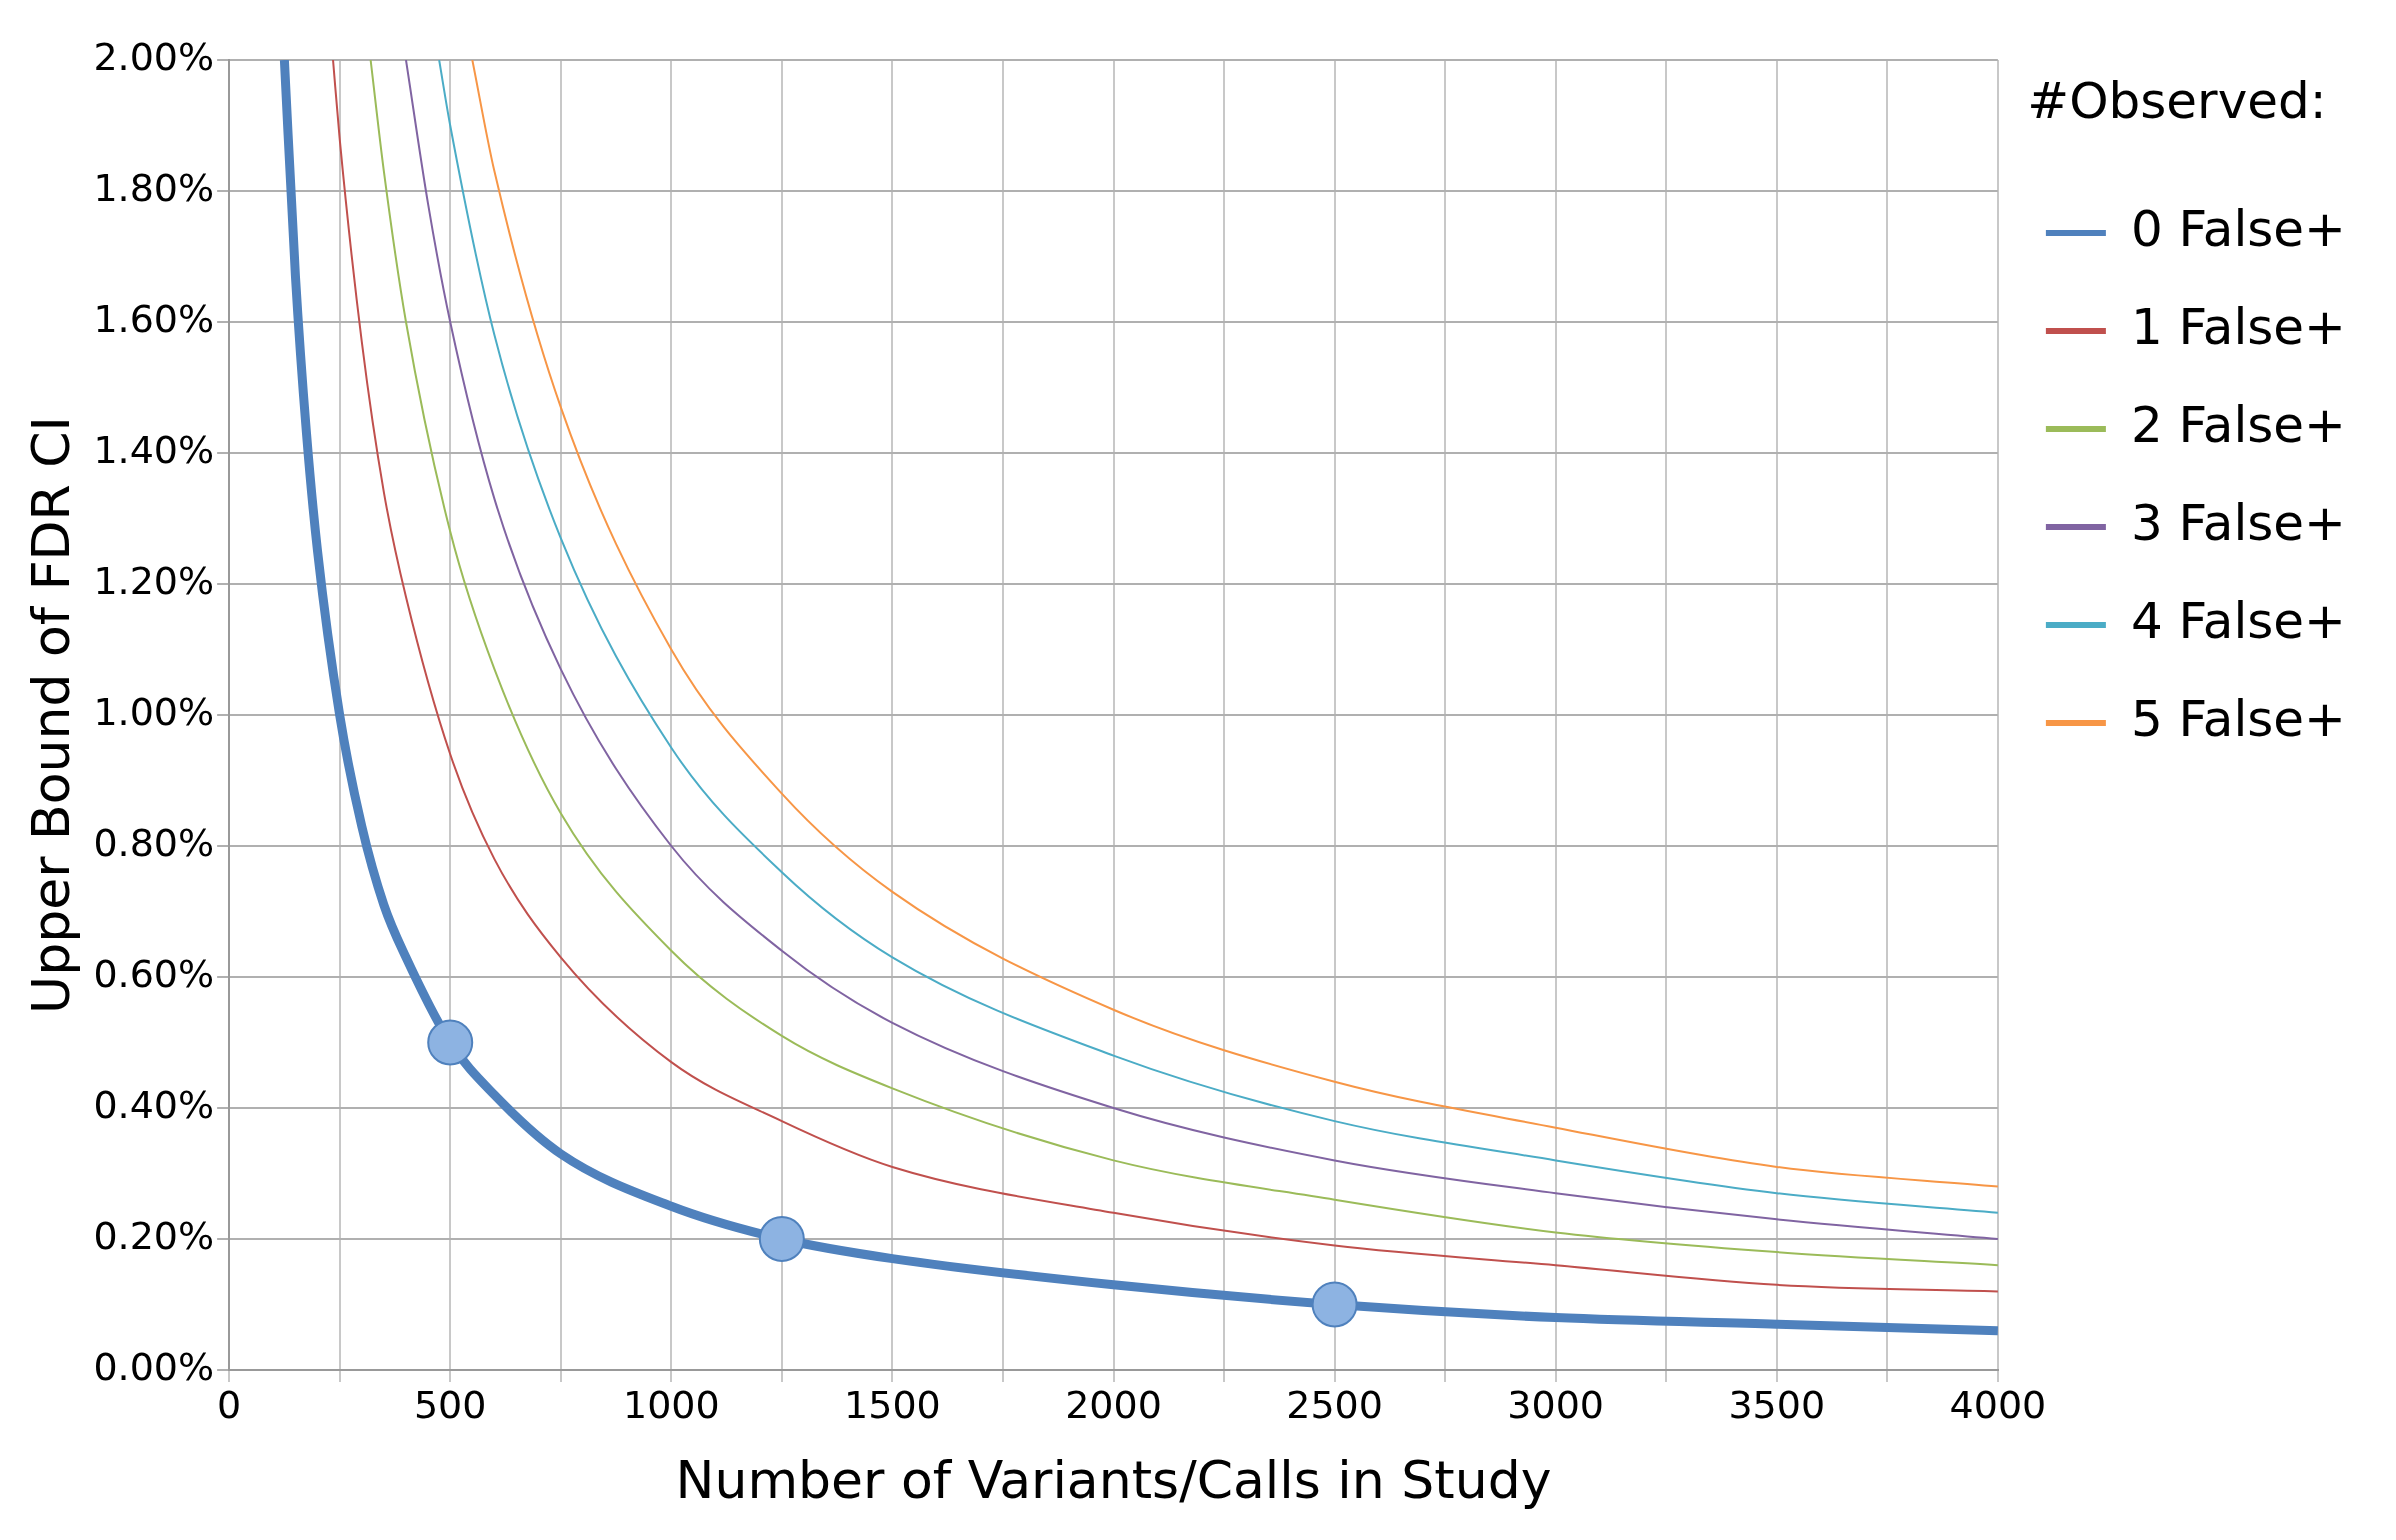  I want to click on y-tick-label: 1.00%, so click(154, 711).